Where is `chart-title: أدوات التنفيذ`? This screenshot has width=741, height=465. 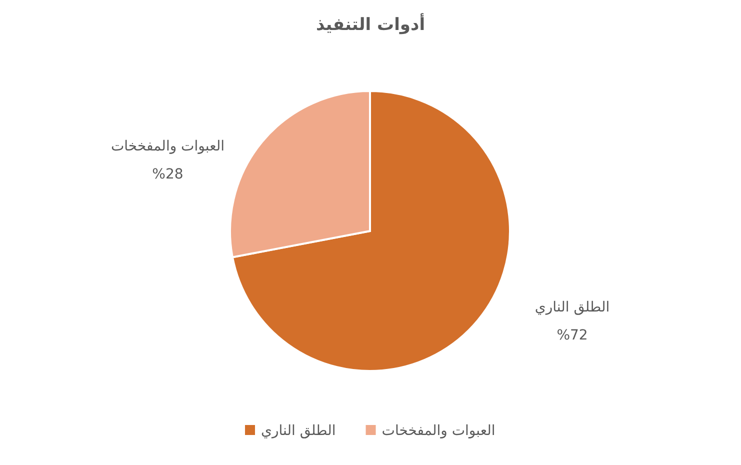
chart-title: أدوات التنفيذ is located at coordinates (371, 24).